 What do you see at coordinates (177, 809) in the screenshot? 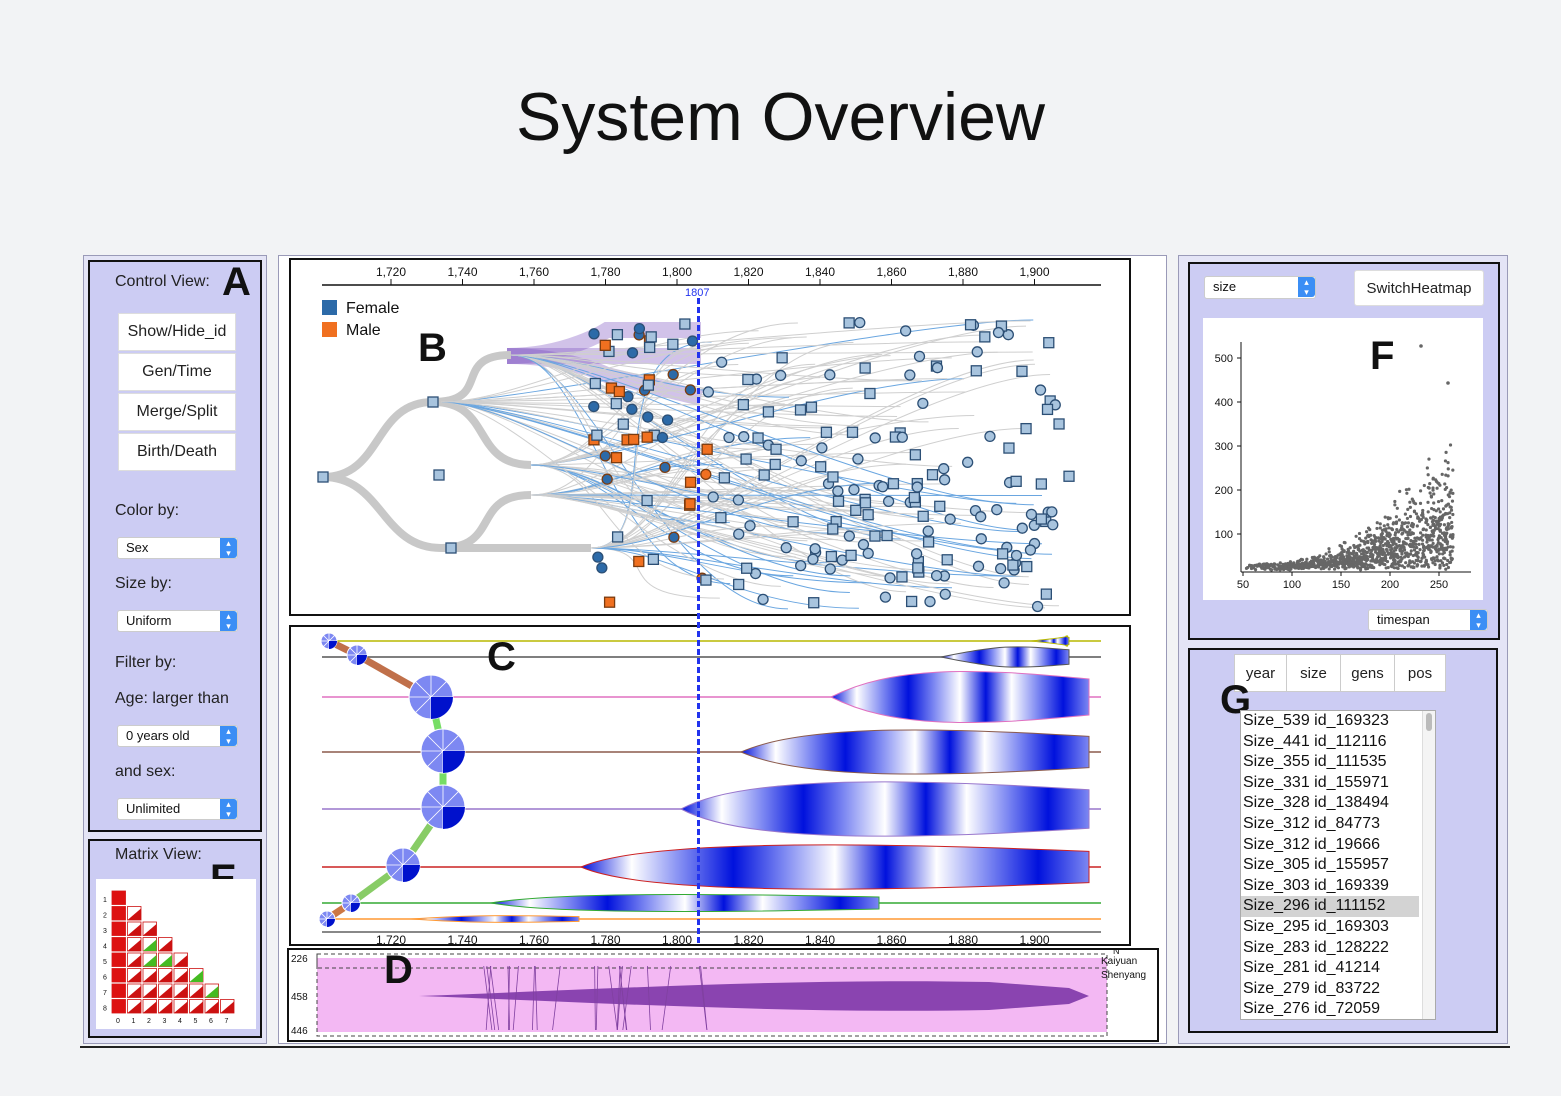
I see `sex-select: Unlimited ▴ ▾` at bounding box center [177, 809].